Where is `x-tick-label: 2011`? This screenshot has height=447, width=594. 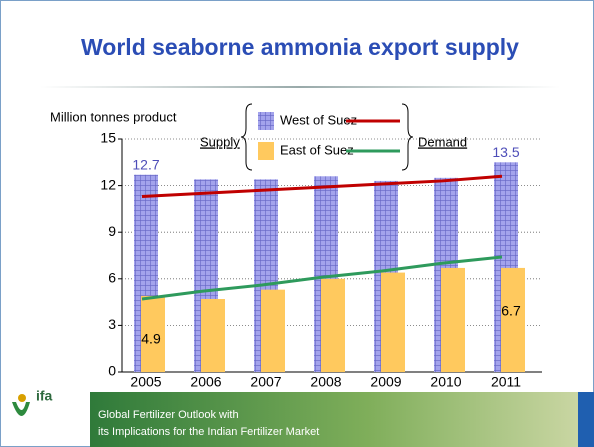 x-tick-label: 2011 is located at coordinates (506, 382).